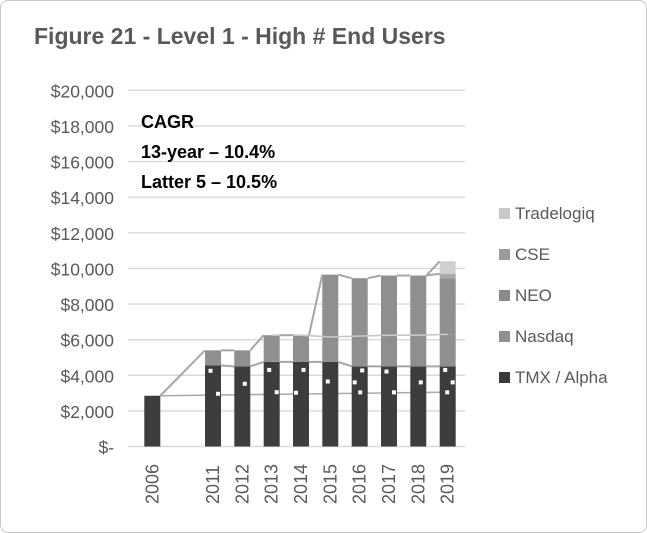 This screenshot has width=647, height=533. Describe the element at coordinates (301, 484) in the screenshot. I see `x-axis-label: 2014` at that location.